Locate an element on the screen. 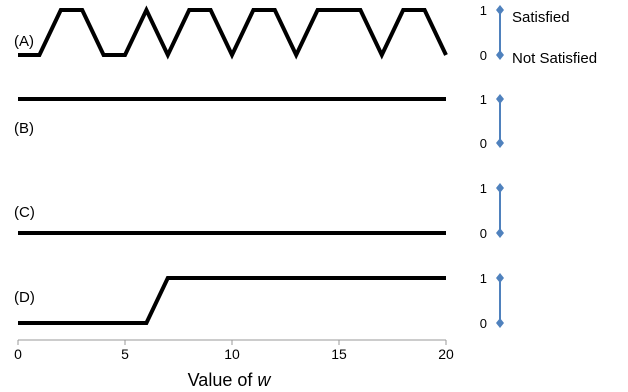 The height and width of the screenshot is (392, 628). series-line-a is located at coordinates (233, 32).